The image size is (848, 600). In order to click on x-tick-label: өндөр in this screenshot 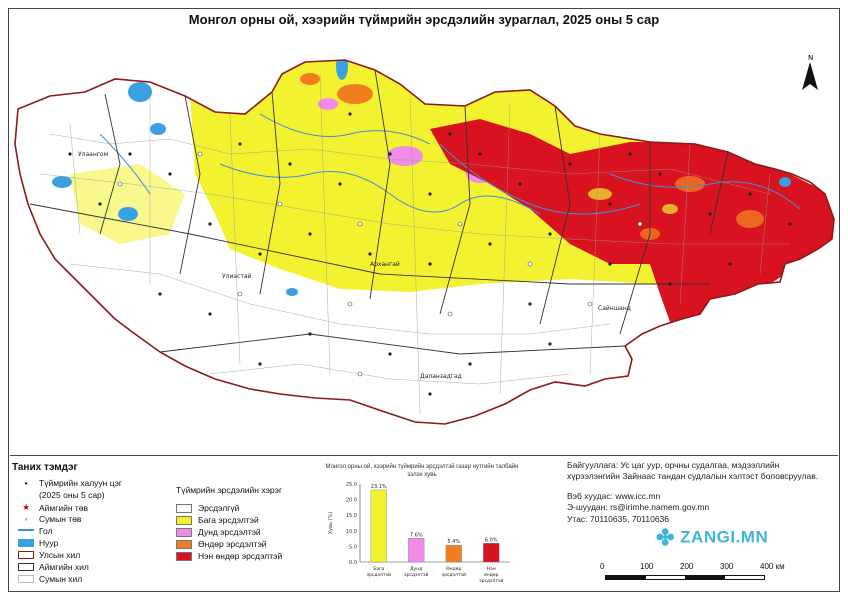, I will do `click(491, 575)`.